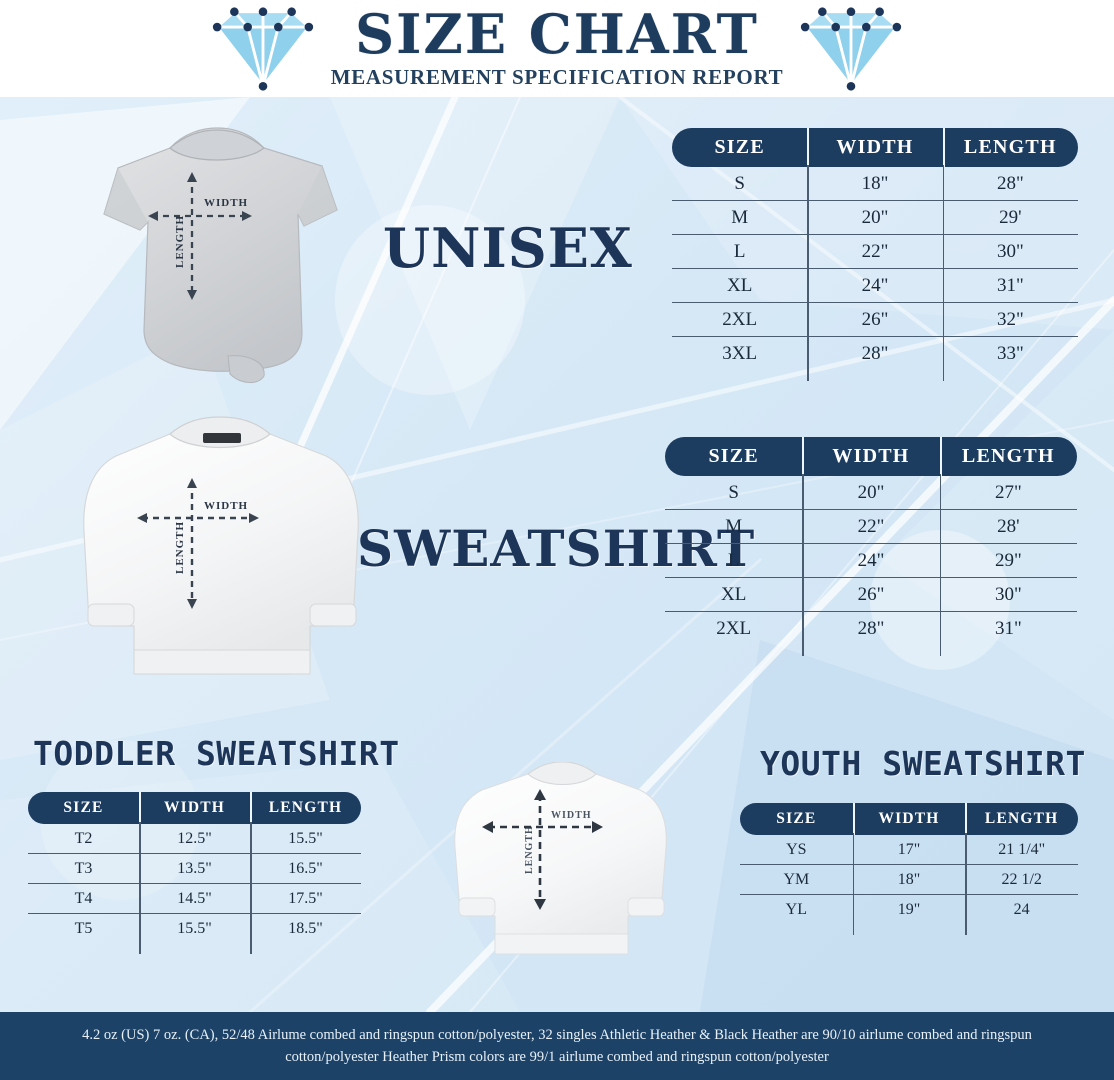 The width and height of the screenshot is (1114, 1080). Describe the element at coordinates (194, 933) in the screenshot. I see `table-row: T5 15.5" 18.5"` at that location.